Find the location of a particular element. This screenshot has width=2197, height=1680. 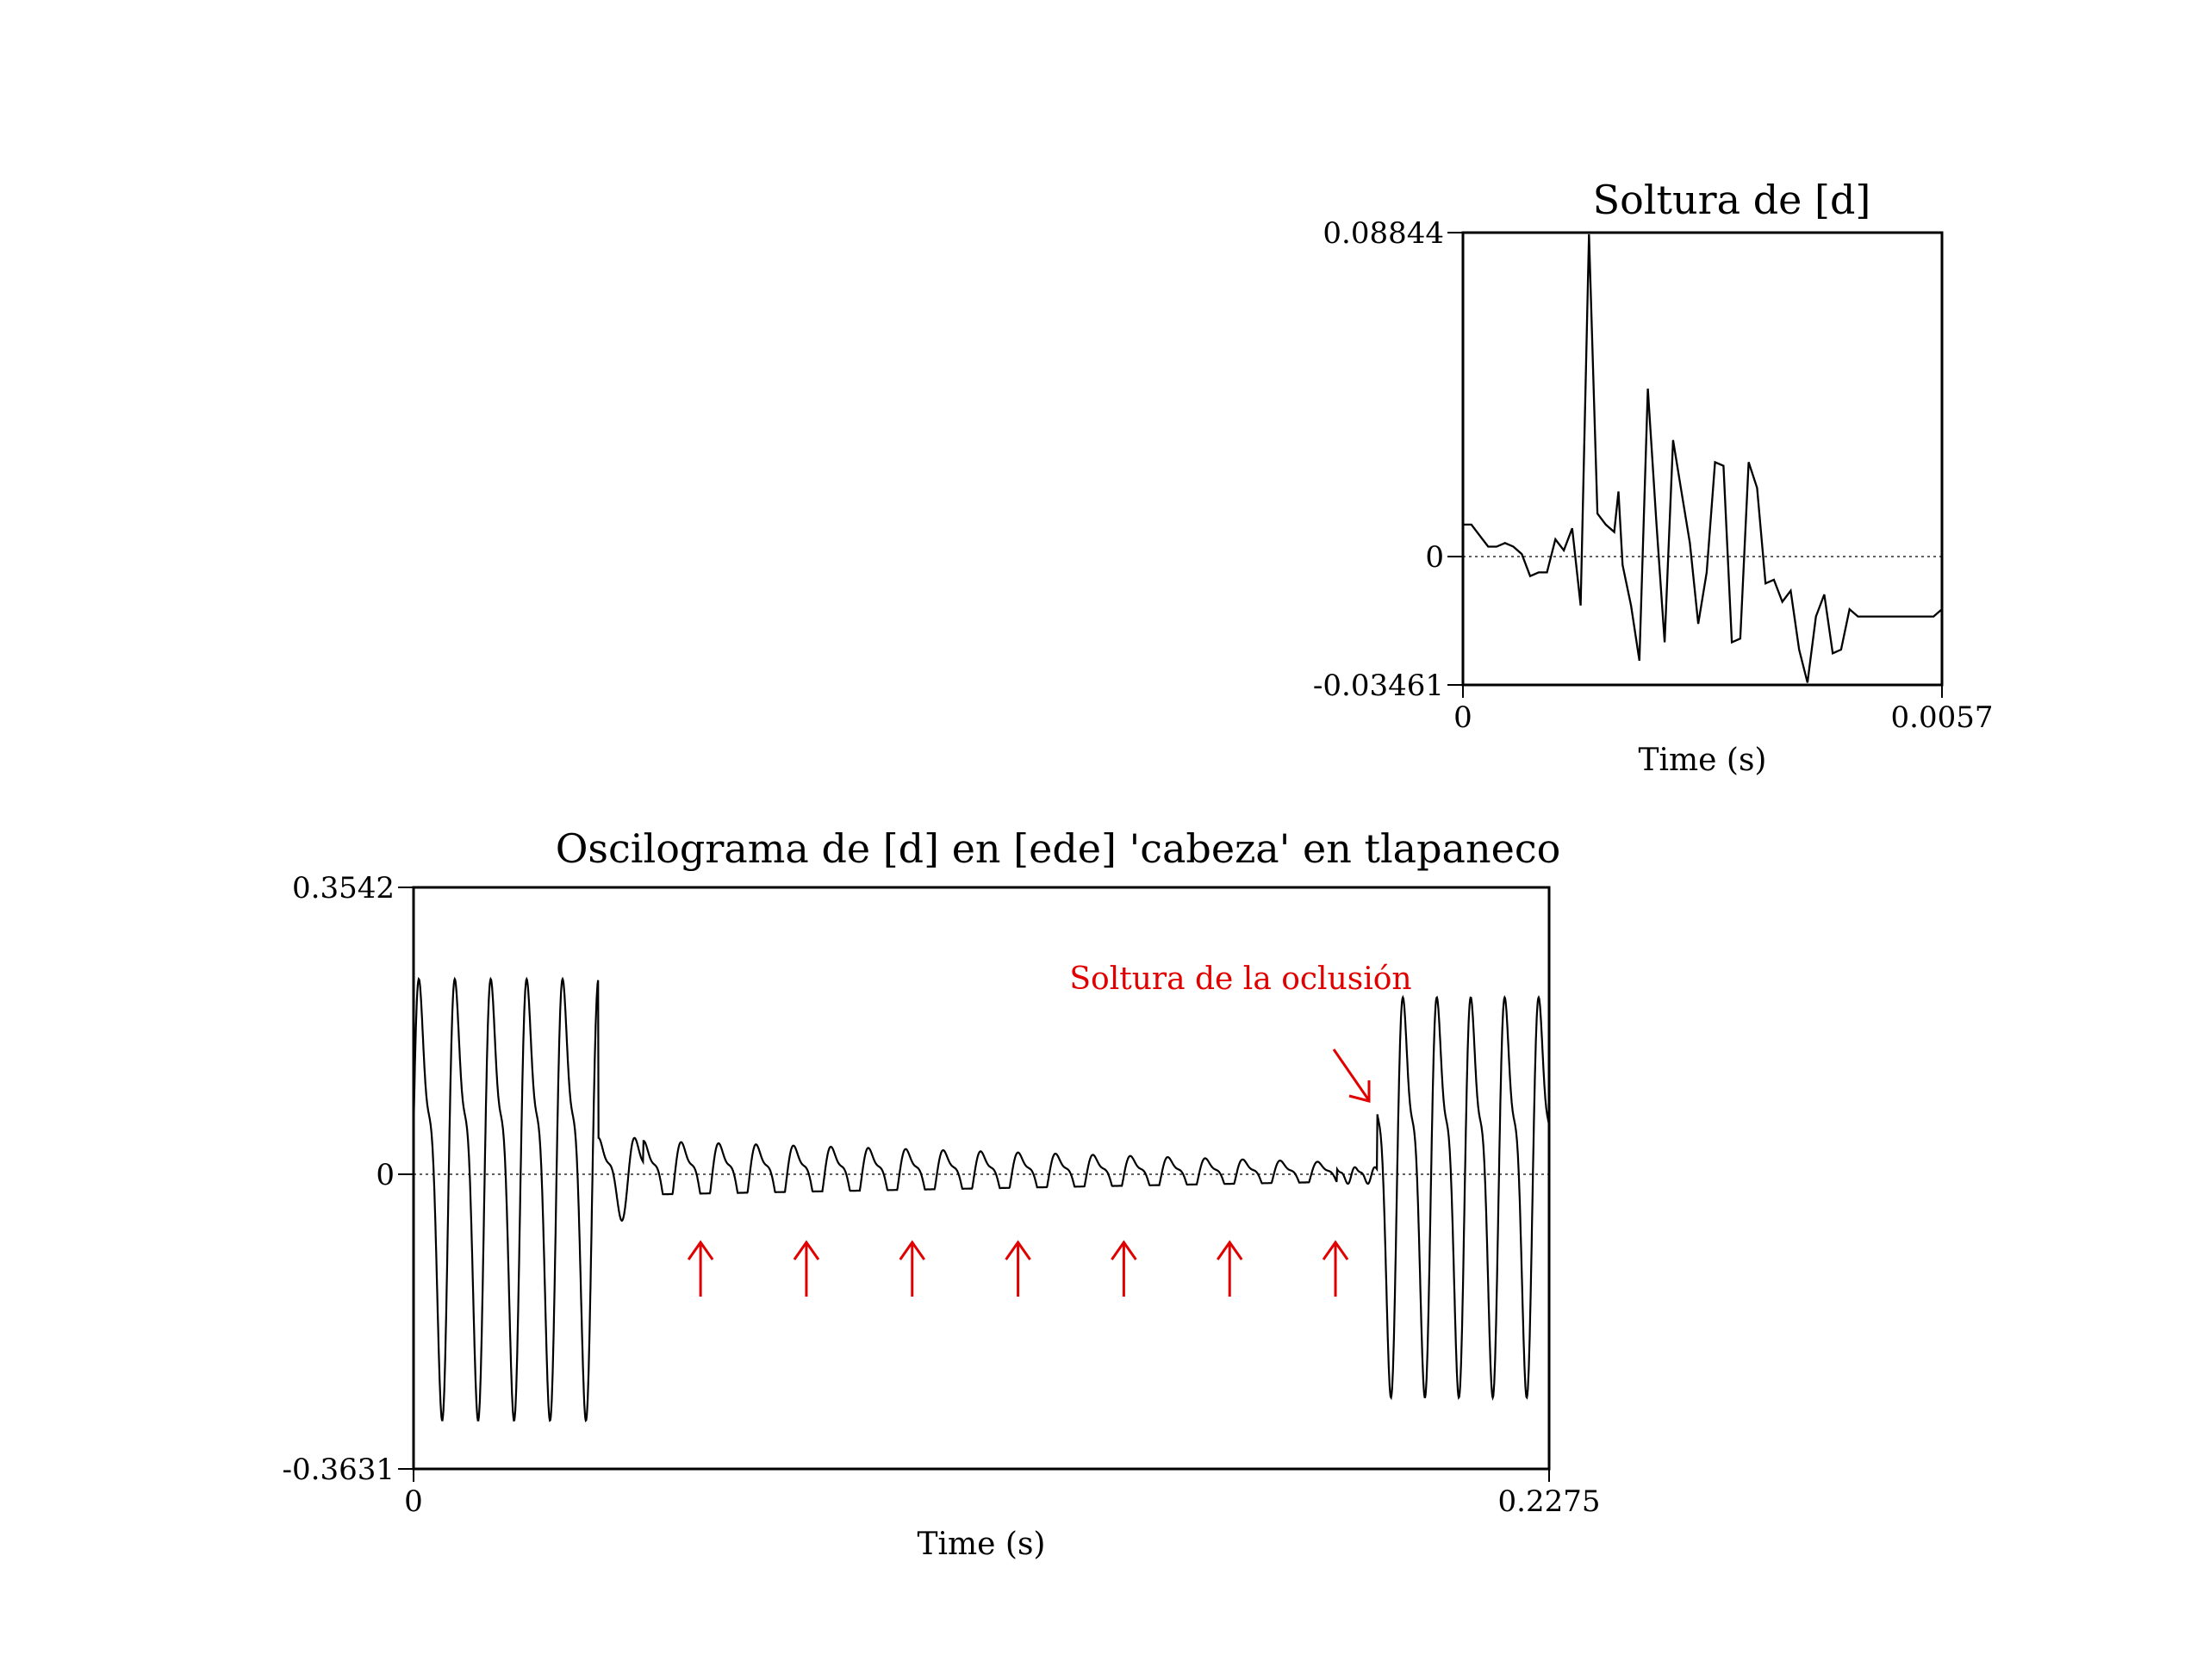

chart-soltura-frame is located at coordinates (1702, 459).